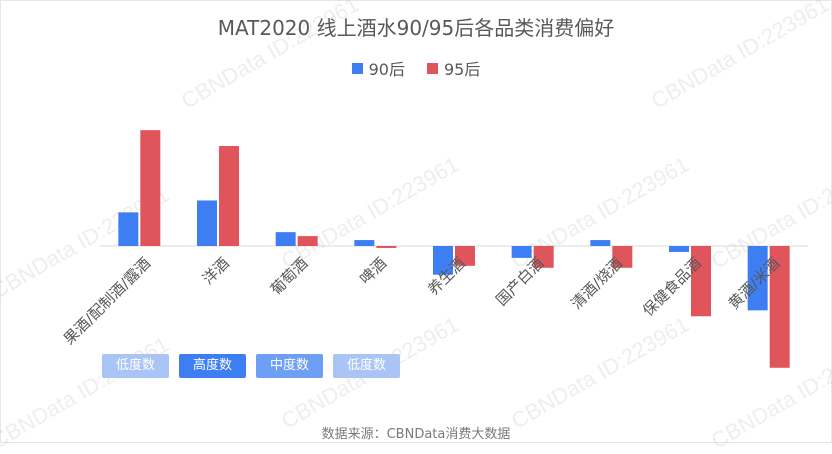  What do you see at coordinates (416, 434) in the screenshot?
I see `source-note: 数据来源：CBNData消费大数据` at bounding box center [416, 434].